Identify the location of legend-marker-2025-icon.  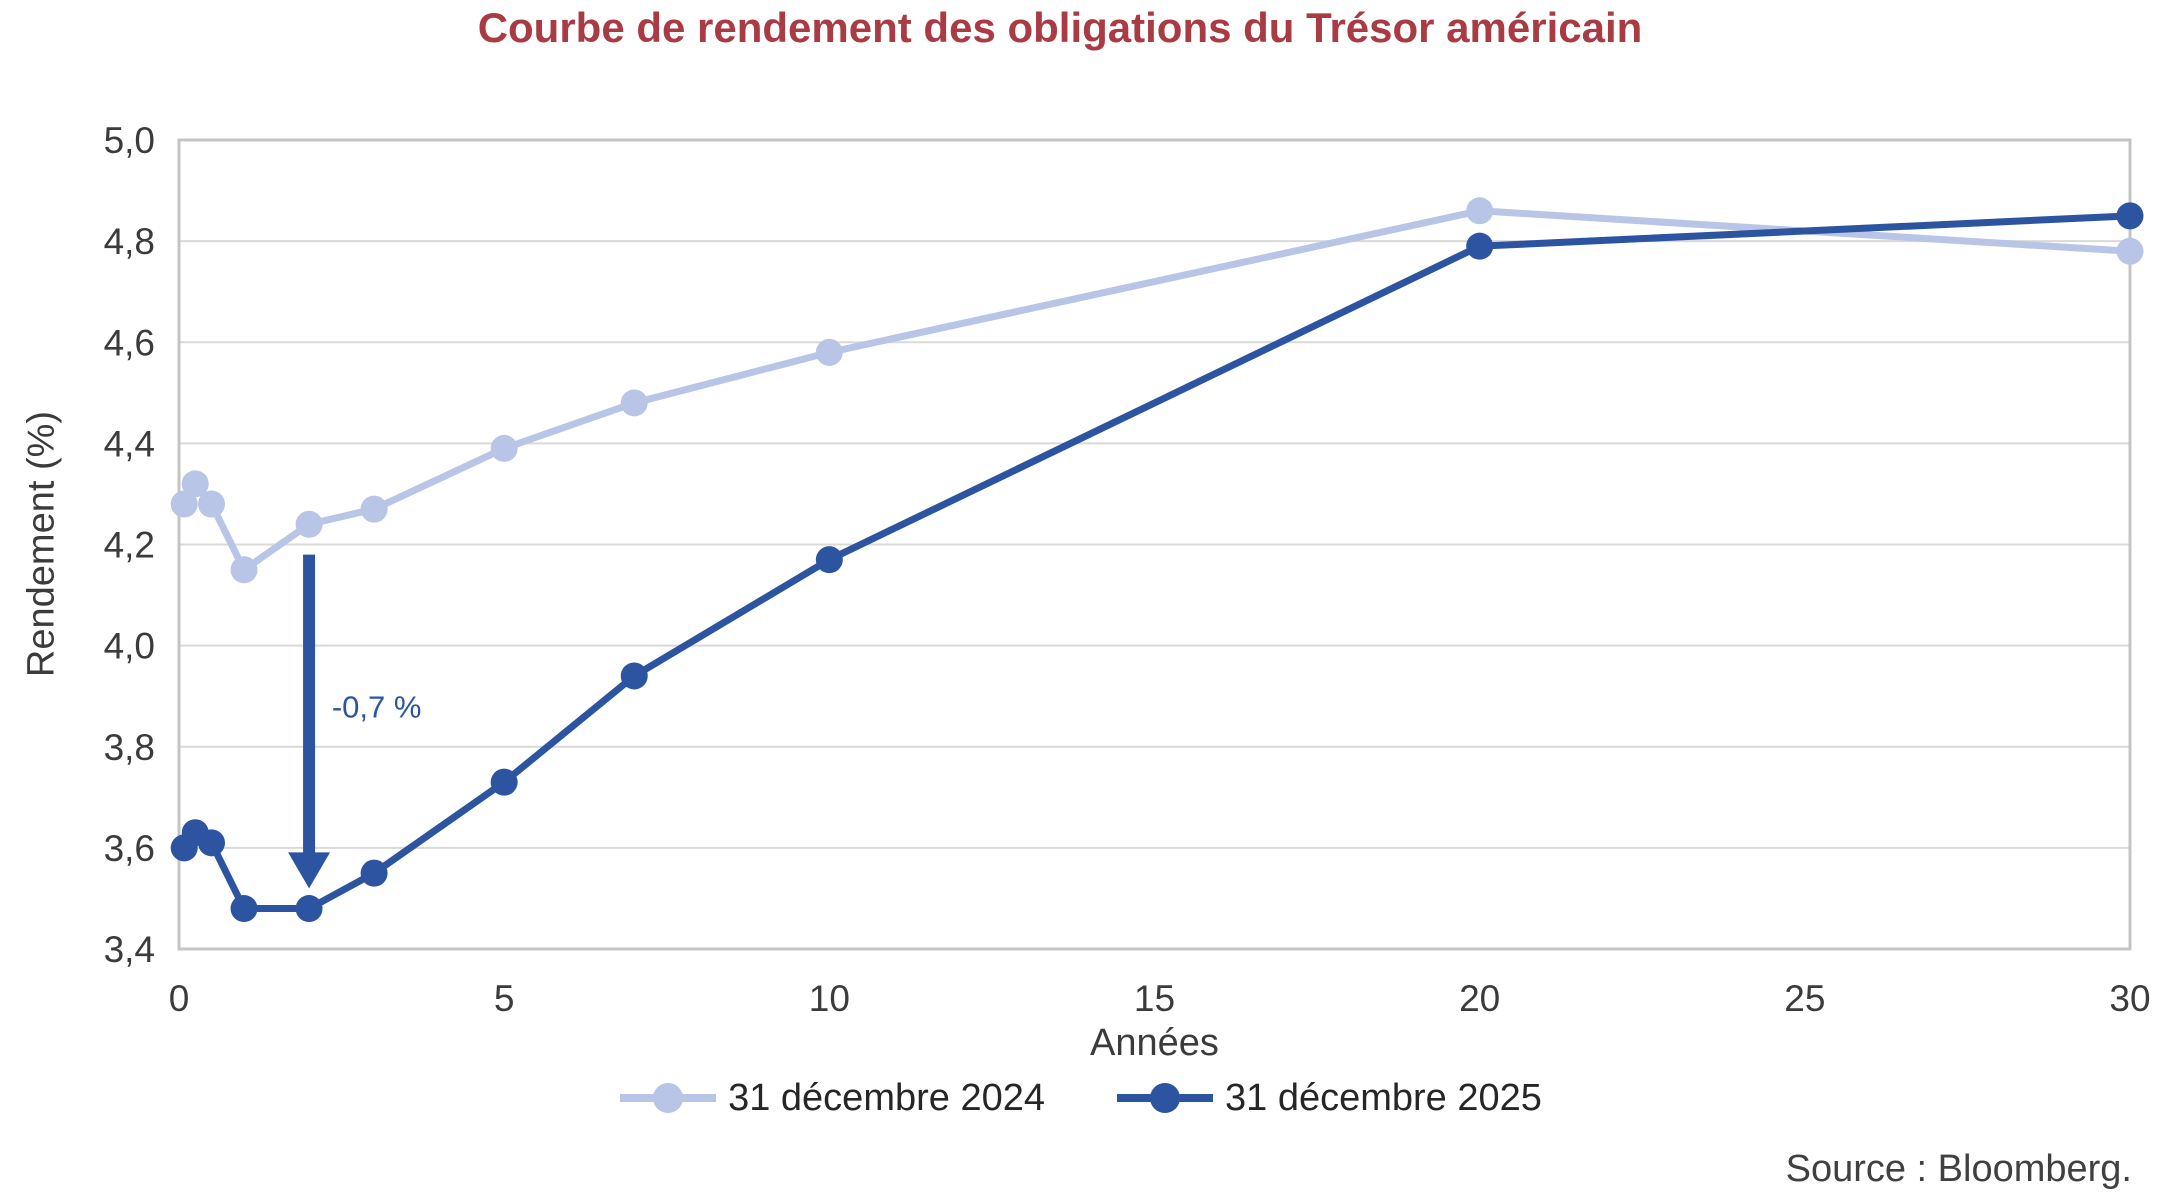
(1165, 1098).